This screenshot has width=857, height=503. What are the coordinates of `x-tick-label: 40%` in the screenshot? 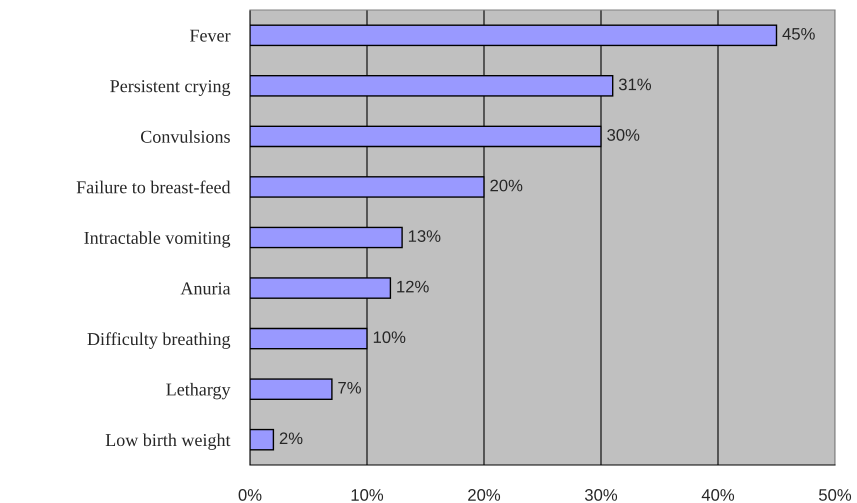 It's located at (718, 495).